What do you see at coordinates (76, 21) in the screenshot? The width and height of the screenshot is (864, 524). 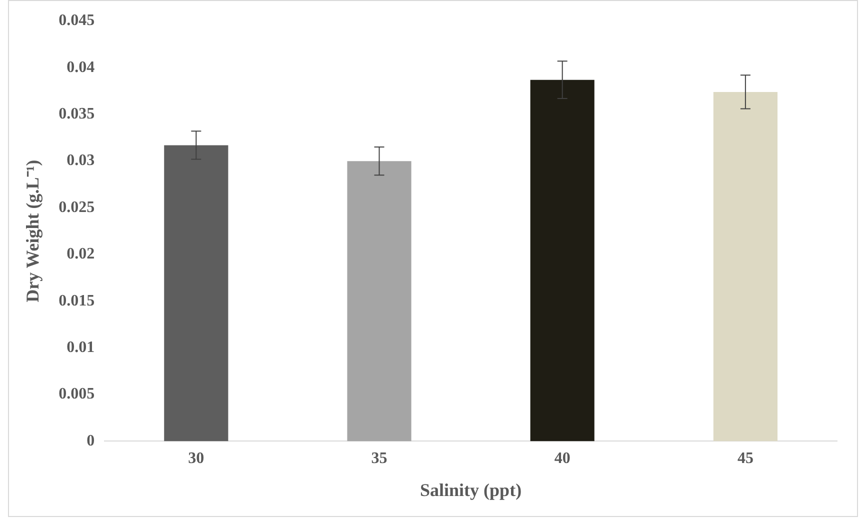 I see `y-tick-label: 0.045` at bounding box center [76, 21].